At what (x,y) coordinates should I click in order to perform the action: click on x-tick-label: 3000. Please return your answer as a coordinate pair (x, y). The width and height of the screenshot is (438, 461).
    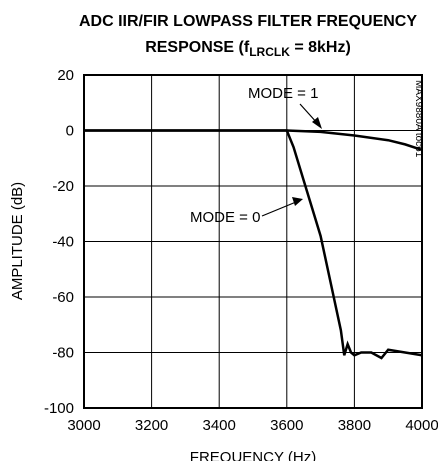
    Looking at the image, I should click on (83, 425).